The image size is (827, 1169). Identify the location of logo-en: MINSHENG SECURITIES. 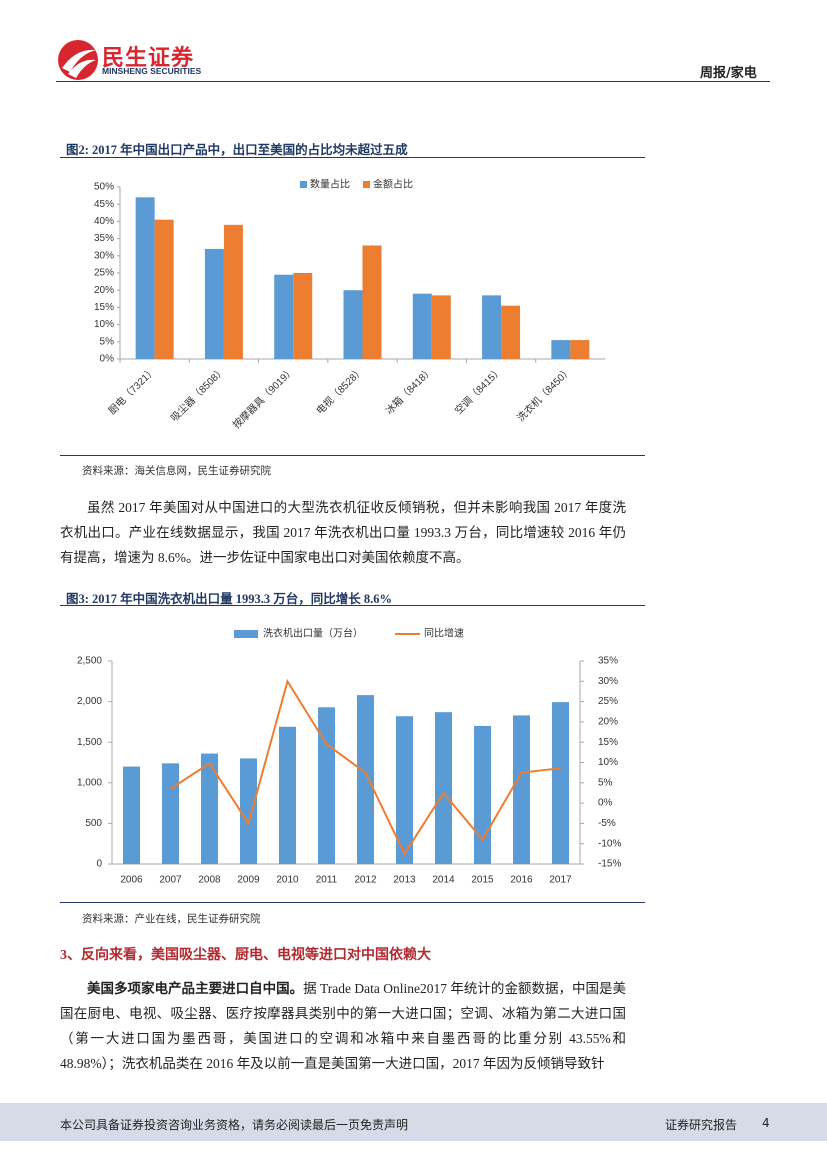
(152, 71).